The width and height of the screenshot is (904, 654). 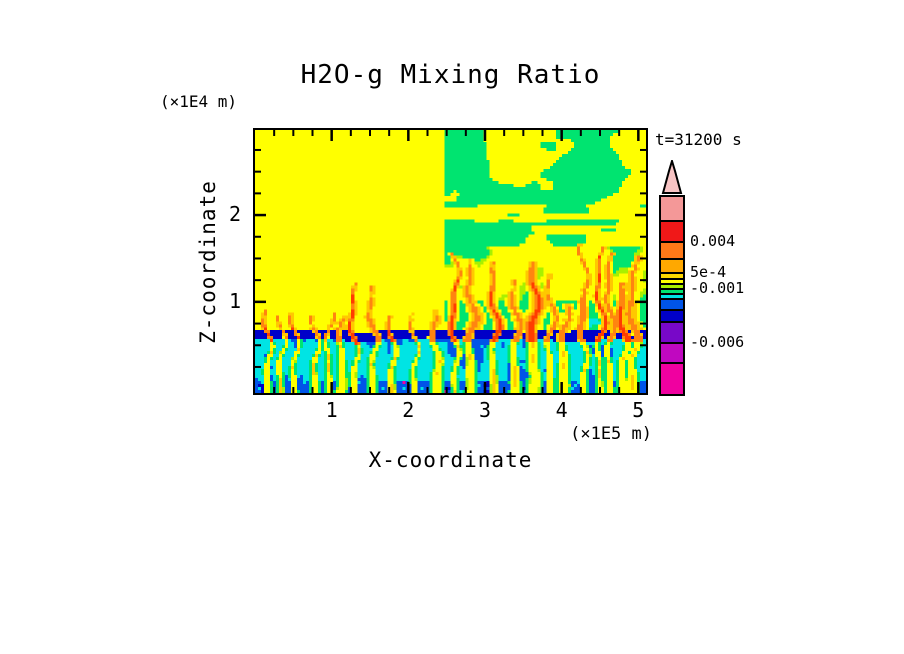 I want to click on x-axis-tick-label: 2, so click(x=408, y=410).